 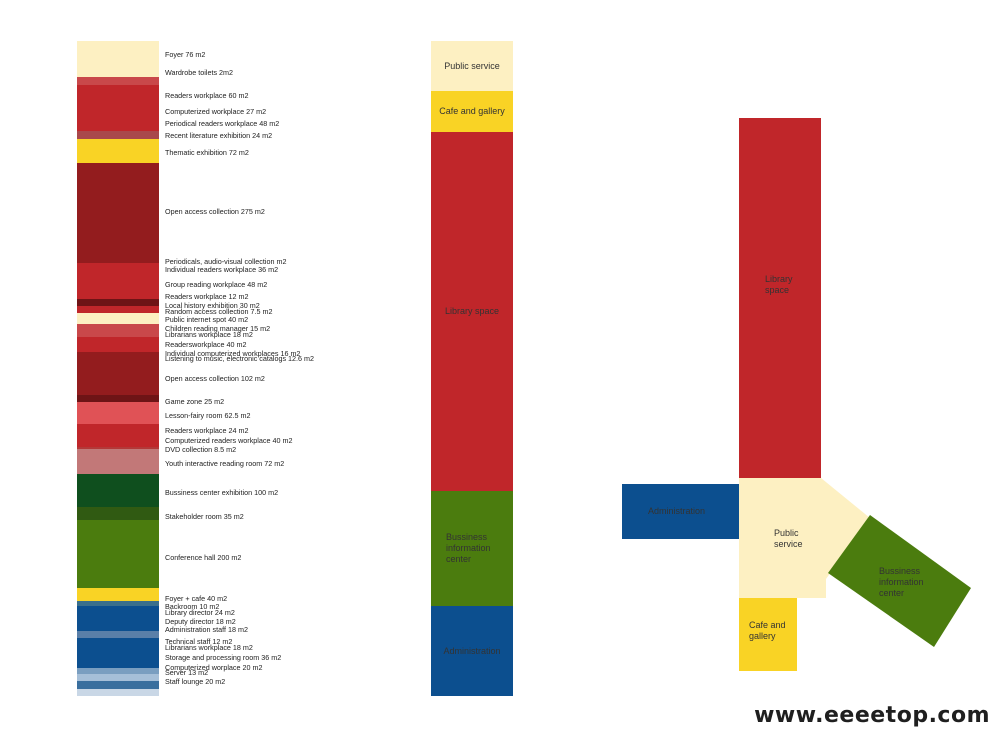 What do you see at coordinates (214, 667) in the screenshot?
I see `stack-segment-label: Computerized worplace 20 m2` at bounding box center [214, 667].